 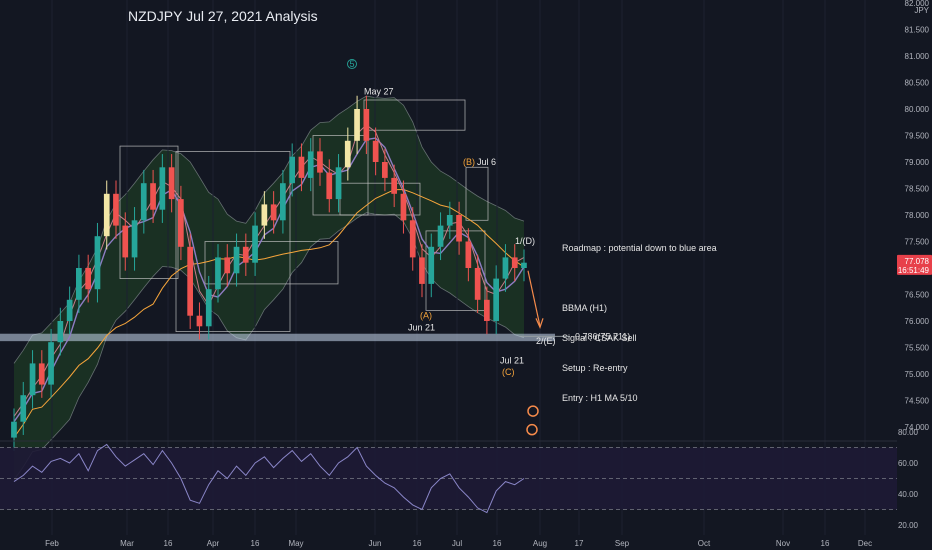 What do you see at coordinates (917, 427) in the screenshot?
I see `price-tick-label: 74.000` at bounding box center [917, 427].